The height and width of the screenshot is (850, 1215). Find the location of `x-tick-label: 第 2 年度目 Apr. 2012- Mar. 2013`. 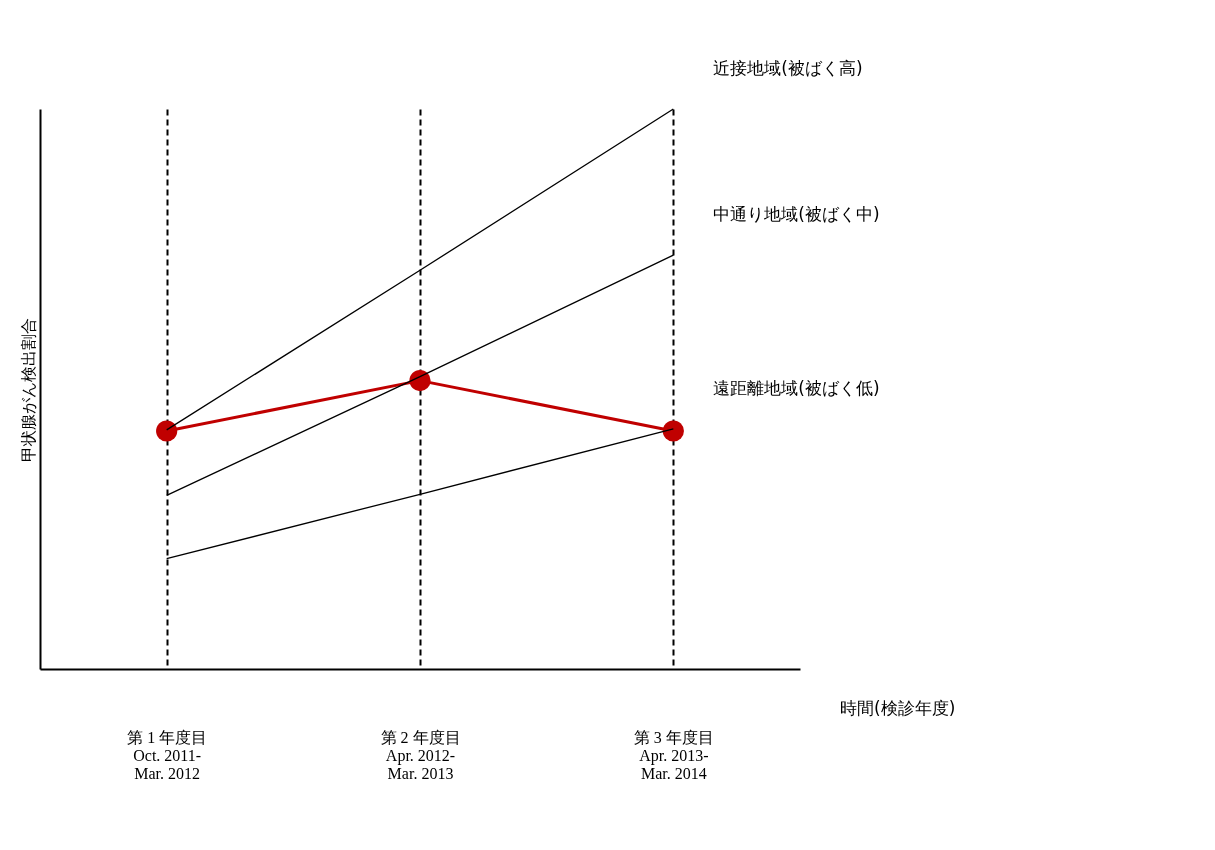

x-tick-label: 第 2 年度目 Apr. 2012- Mar. 2013 is located at coordinates (420, 755).